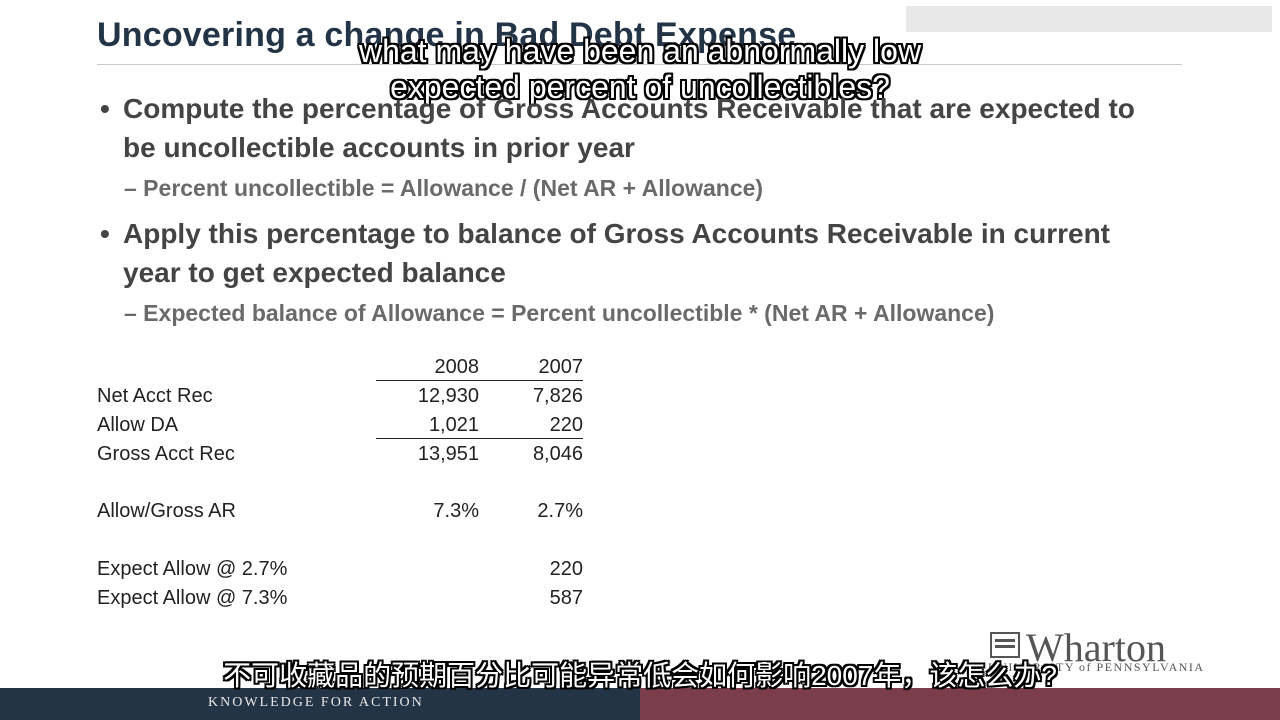  What do you see at coordinates (316, 702) in the screenshot?
I see `footer-tagline: KNOWLEDGE FOR ACTION` at bounding box center [316, 702].